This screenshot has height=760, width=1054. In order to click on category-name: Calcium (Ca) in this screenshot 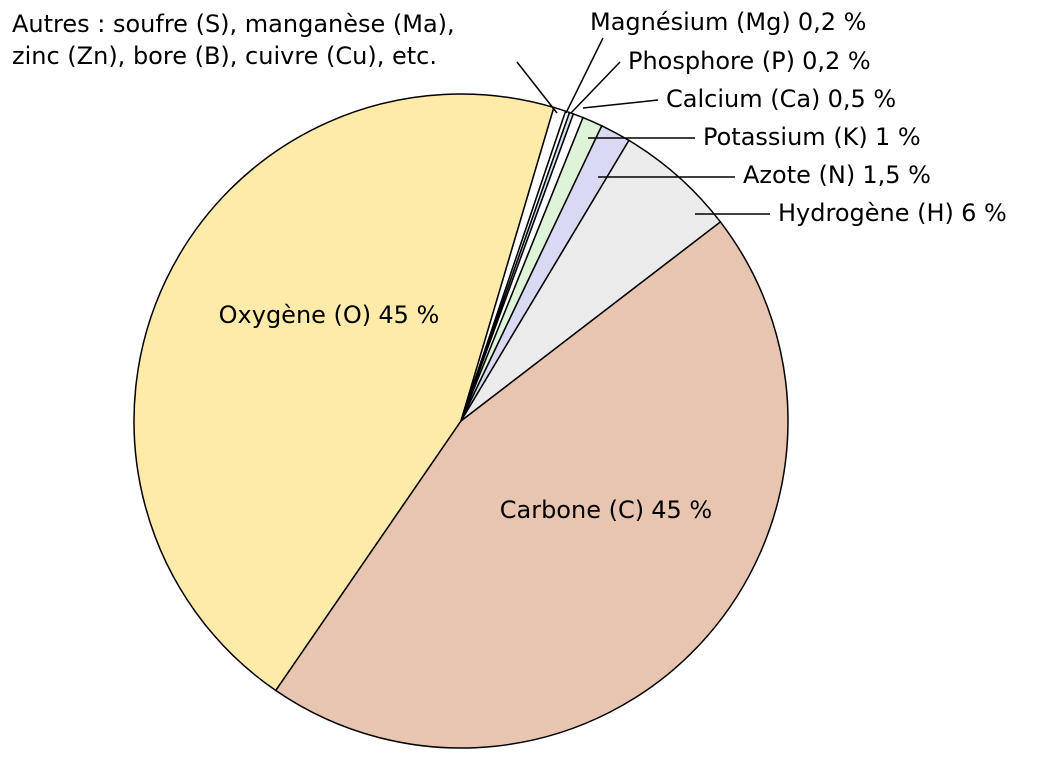, I will do `click(743, 99)`.